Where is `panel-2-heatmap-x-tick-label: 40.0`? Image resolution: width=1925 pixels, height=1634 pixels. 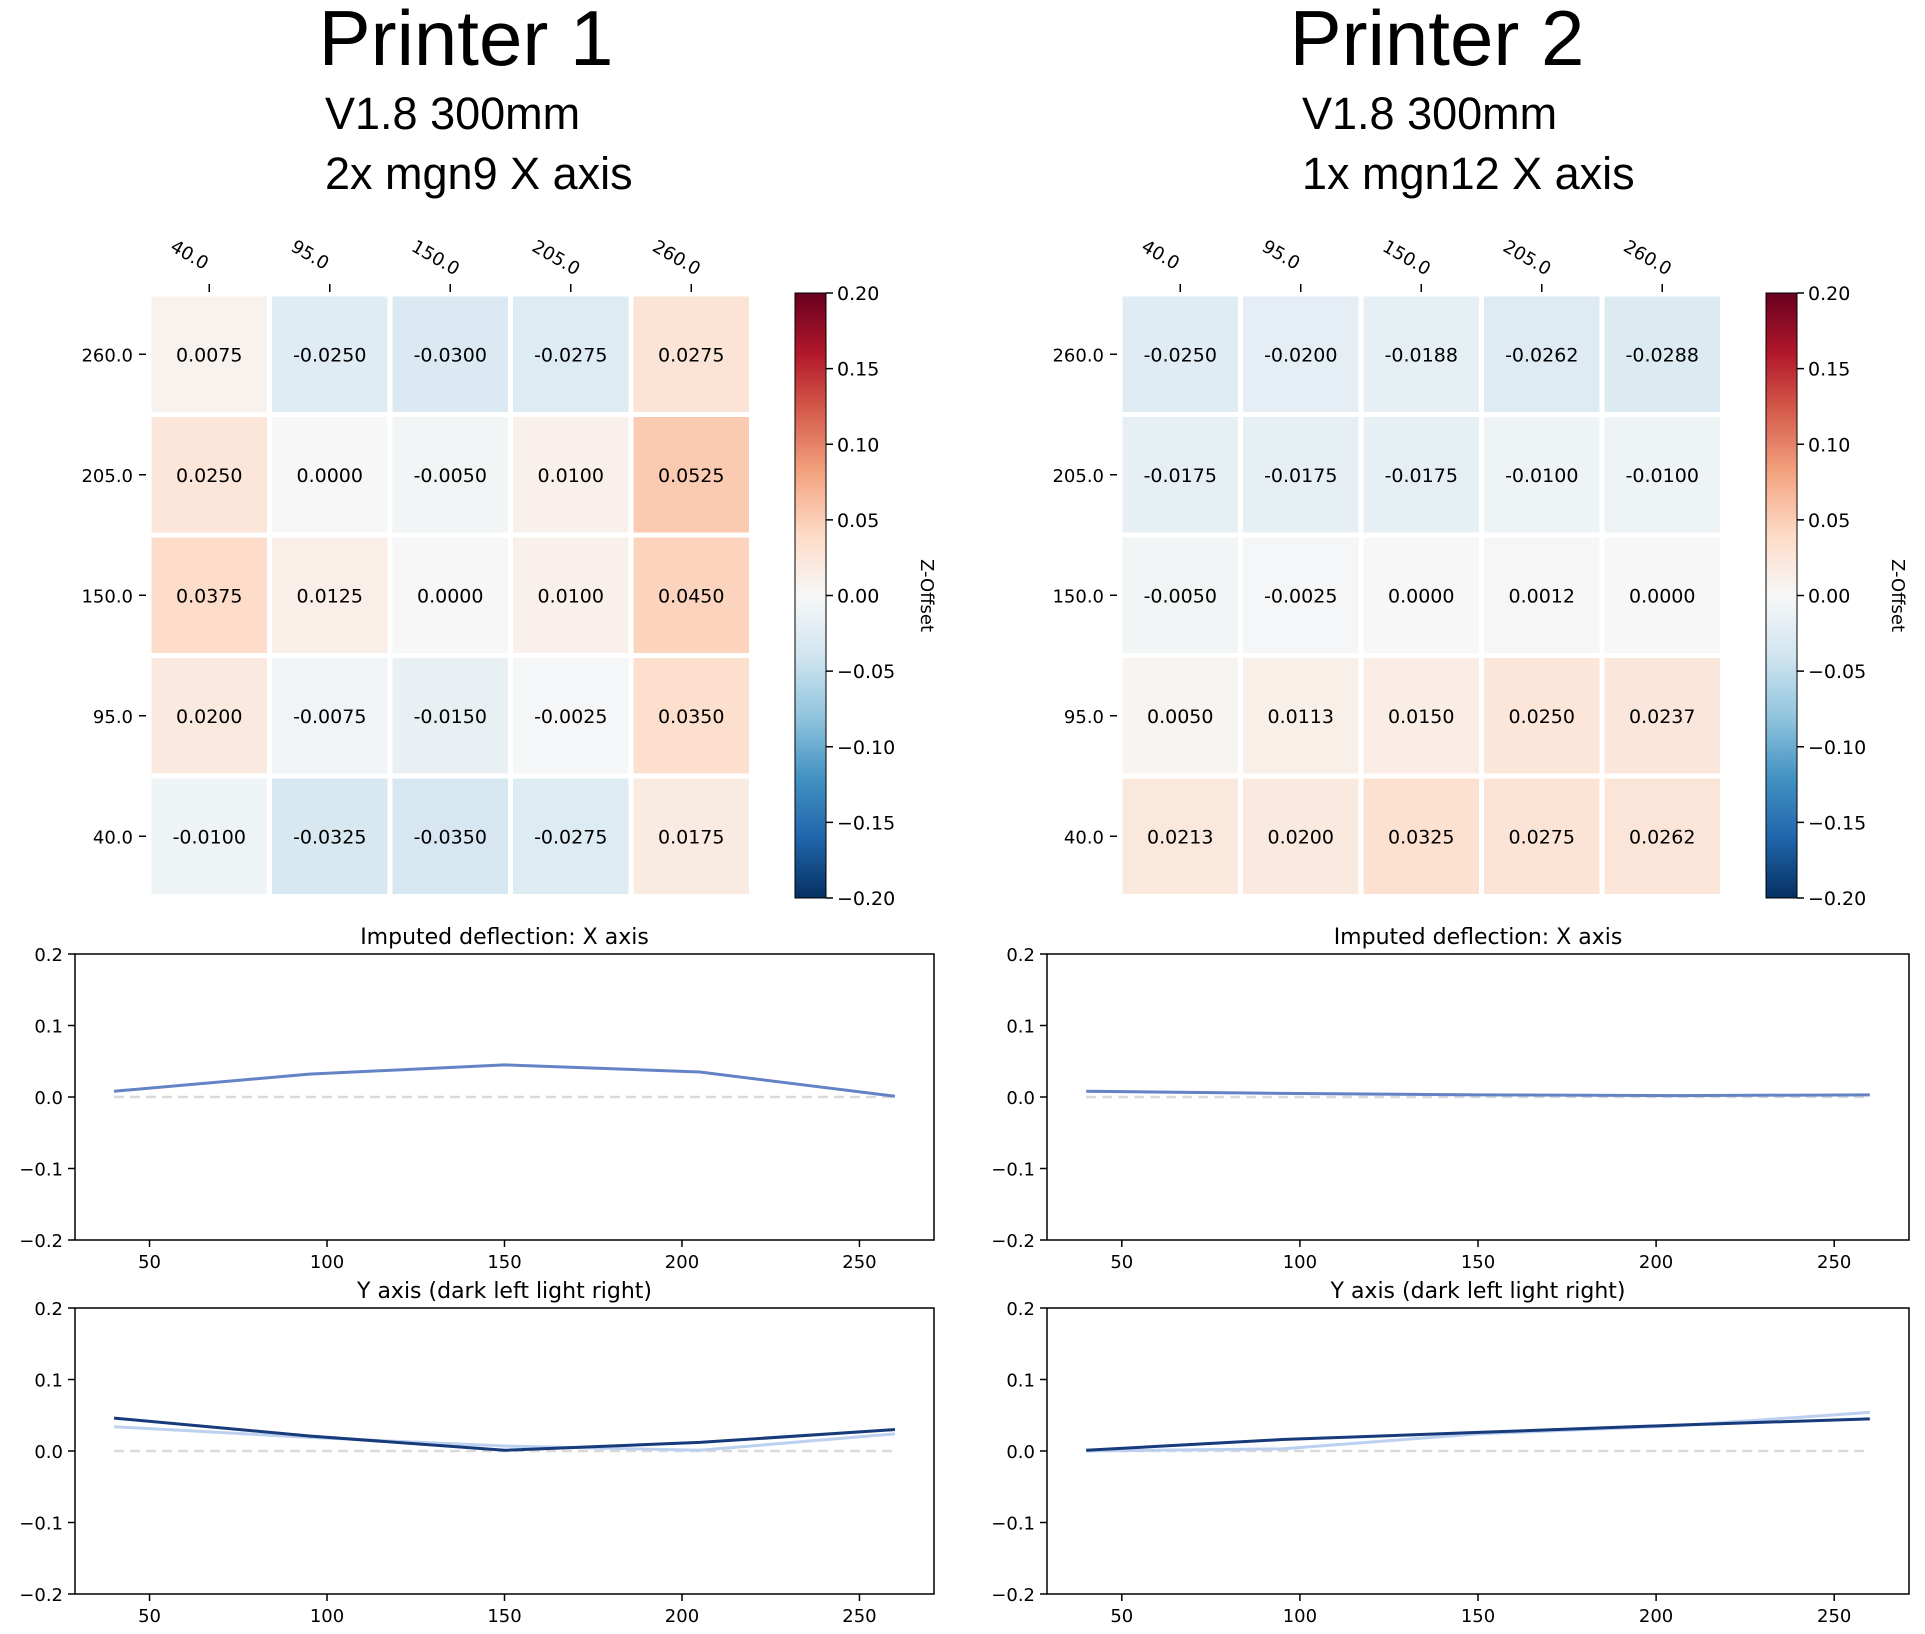
panel-2-heatmap-x-tick-label: 40.0 is located at coordinates (1160, 255).